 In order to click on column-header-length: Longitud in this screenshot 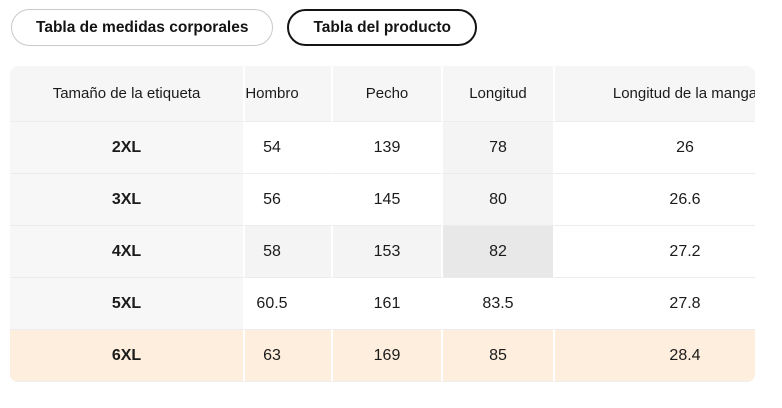, I will do `click(499, 94)`.